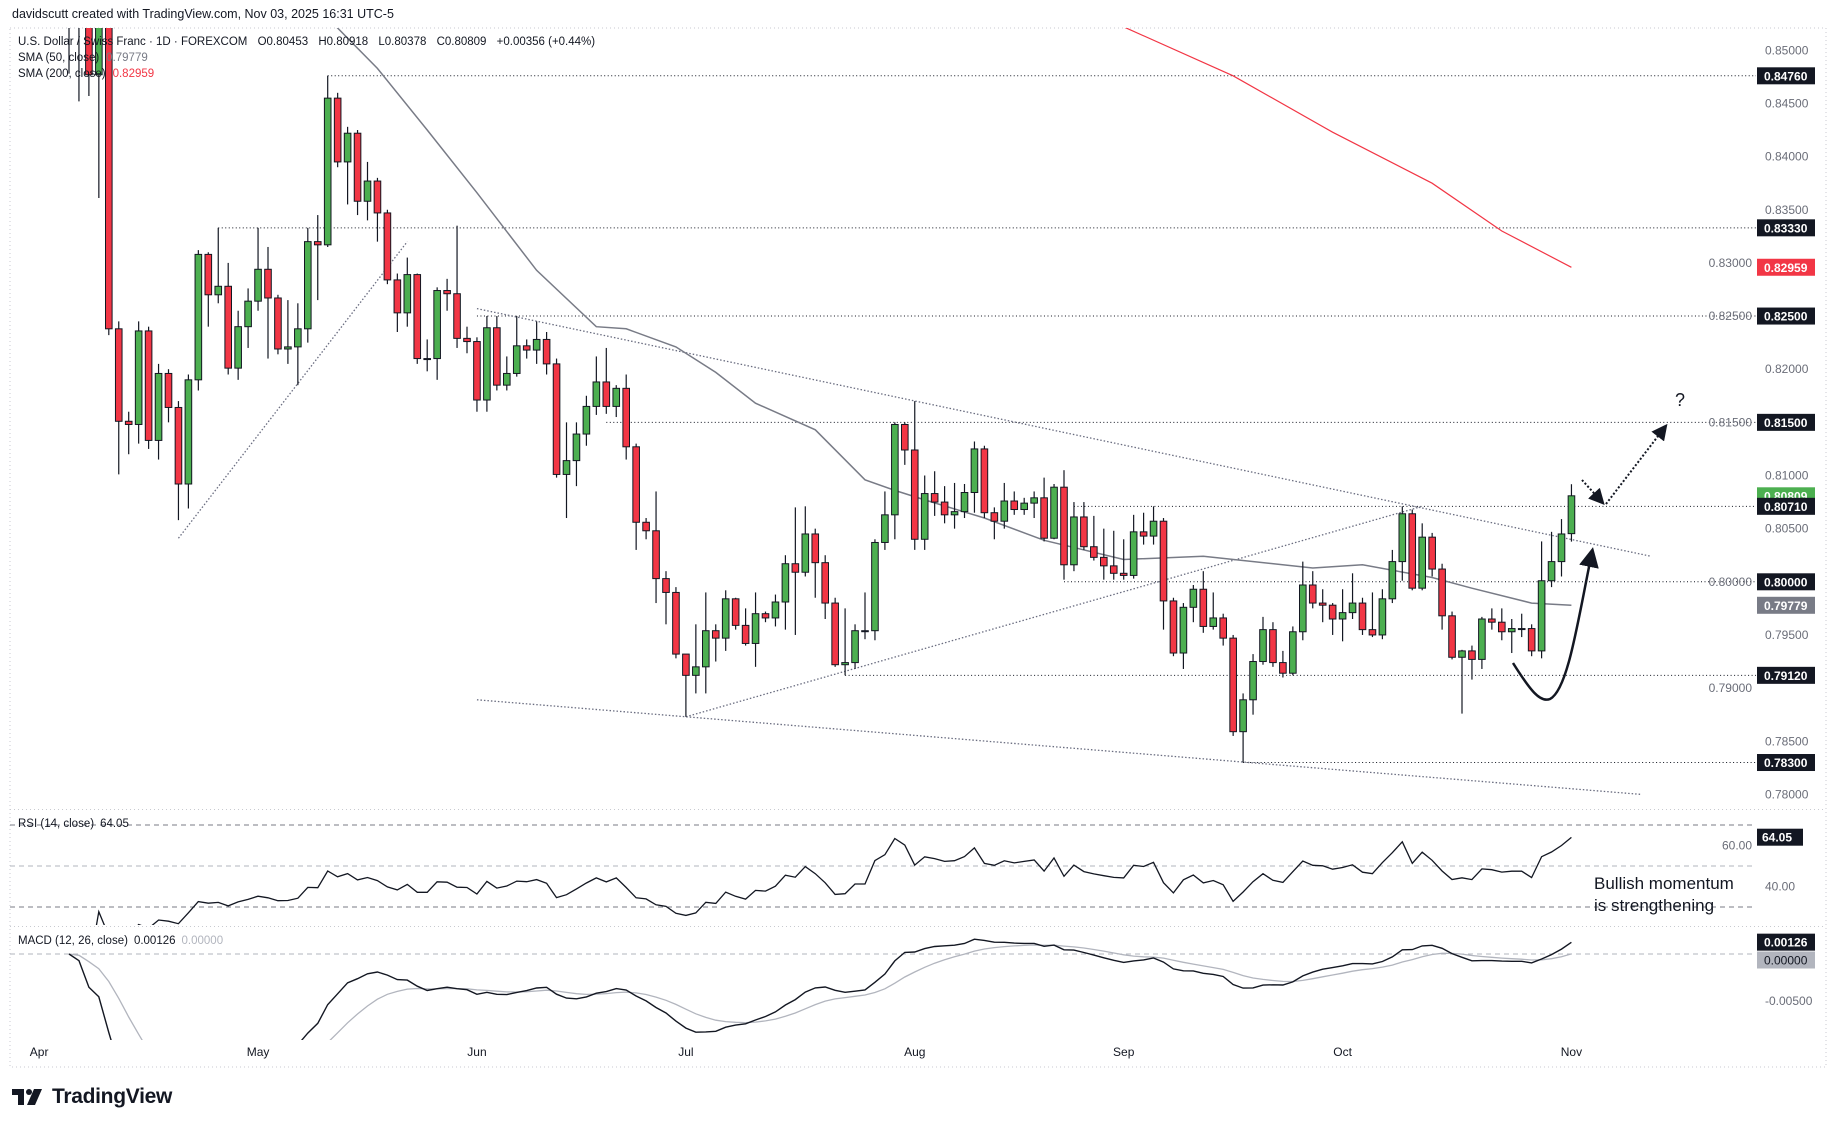  I want to click on sma200-line, so click(1338, 138).